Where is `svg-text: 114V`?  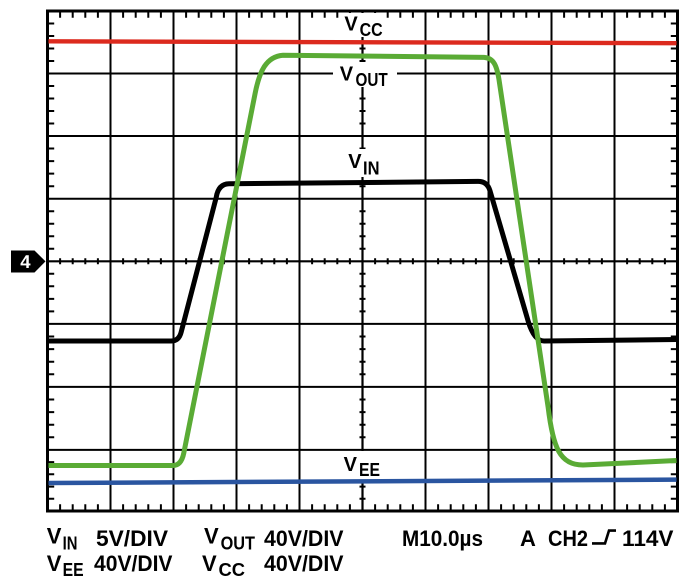
svg-text: 114V is located at coordinates (648, 538).